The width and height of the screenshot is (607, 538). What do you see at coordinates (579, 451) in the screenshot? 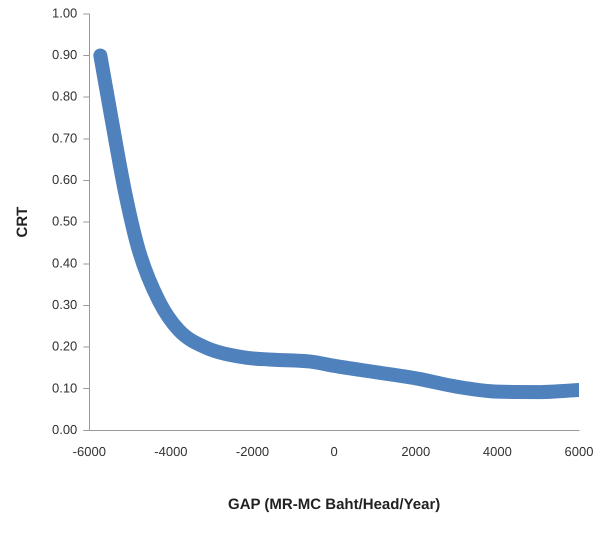
I see `x-tick-label: 6000` at bounding box center [579, 451].